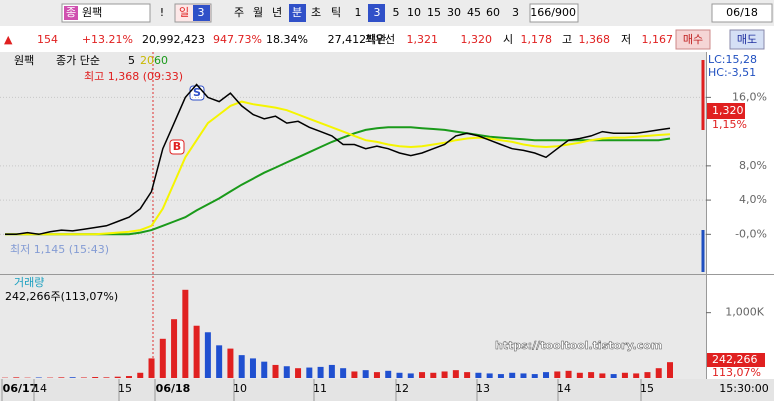 Image resolution: width=774 pixels, height=401 pixels. What do you see at coordinates (729, 124) in the screenshot?
I see `last-pct: 1,15%` at bounding box center [729, 124].